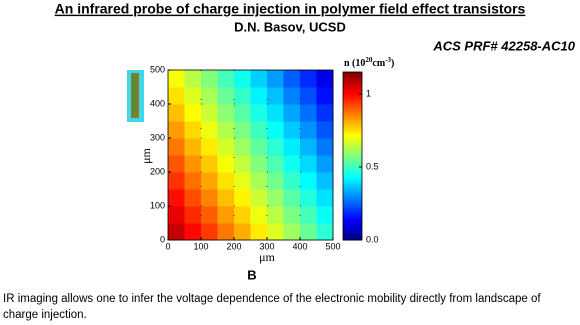 The width and height of the screenshot is (580, 325). I want to click on x-tick-label: 100, so click(200, 246).